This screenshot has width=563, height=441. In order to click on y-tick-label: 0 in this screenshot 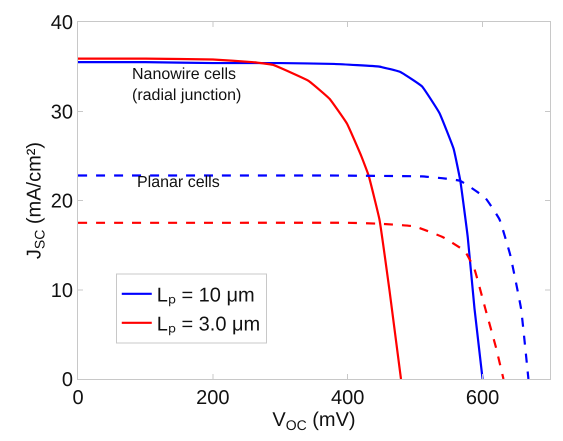, I will do `click(67, 380)`.